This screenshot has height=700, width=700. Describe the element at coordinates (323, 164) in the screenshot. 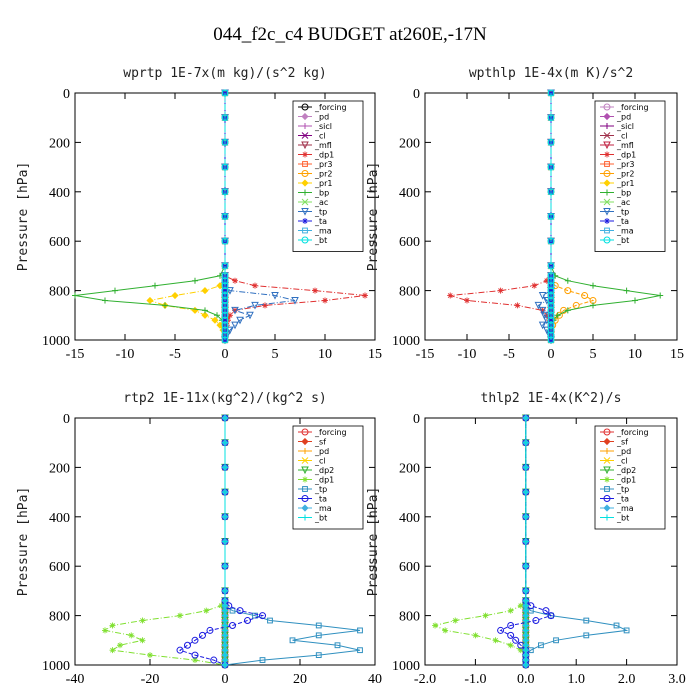

I see `legend-entry: _pr3` at that location.